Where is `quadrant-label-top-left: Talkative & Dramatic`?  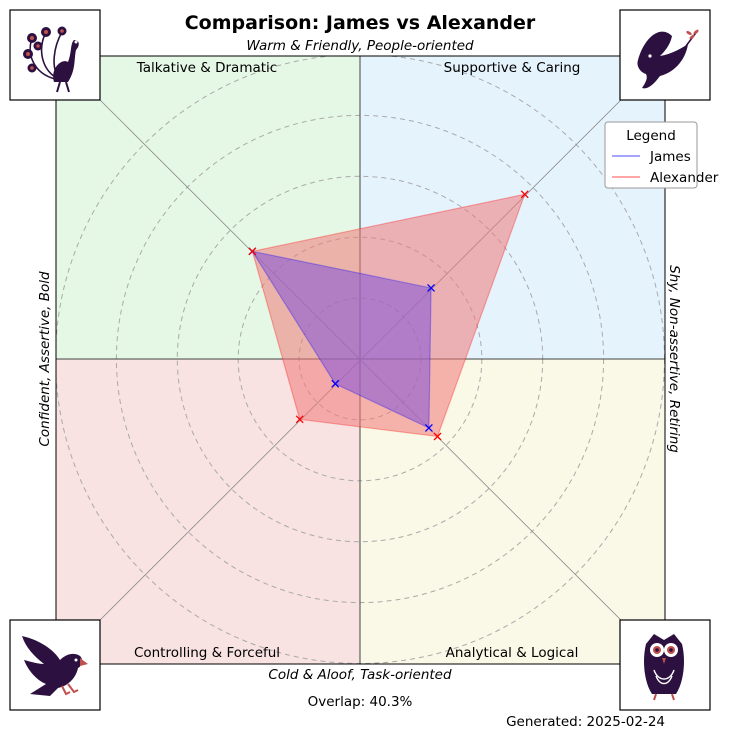
quadrant-label-top-left: Talkative & Dramatic is located at coordinates (206, 68).